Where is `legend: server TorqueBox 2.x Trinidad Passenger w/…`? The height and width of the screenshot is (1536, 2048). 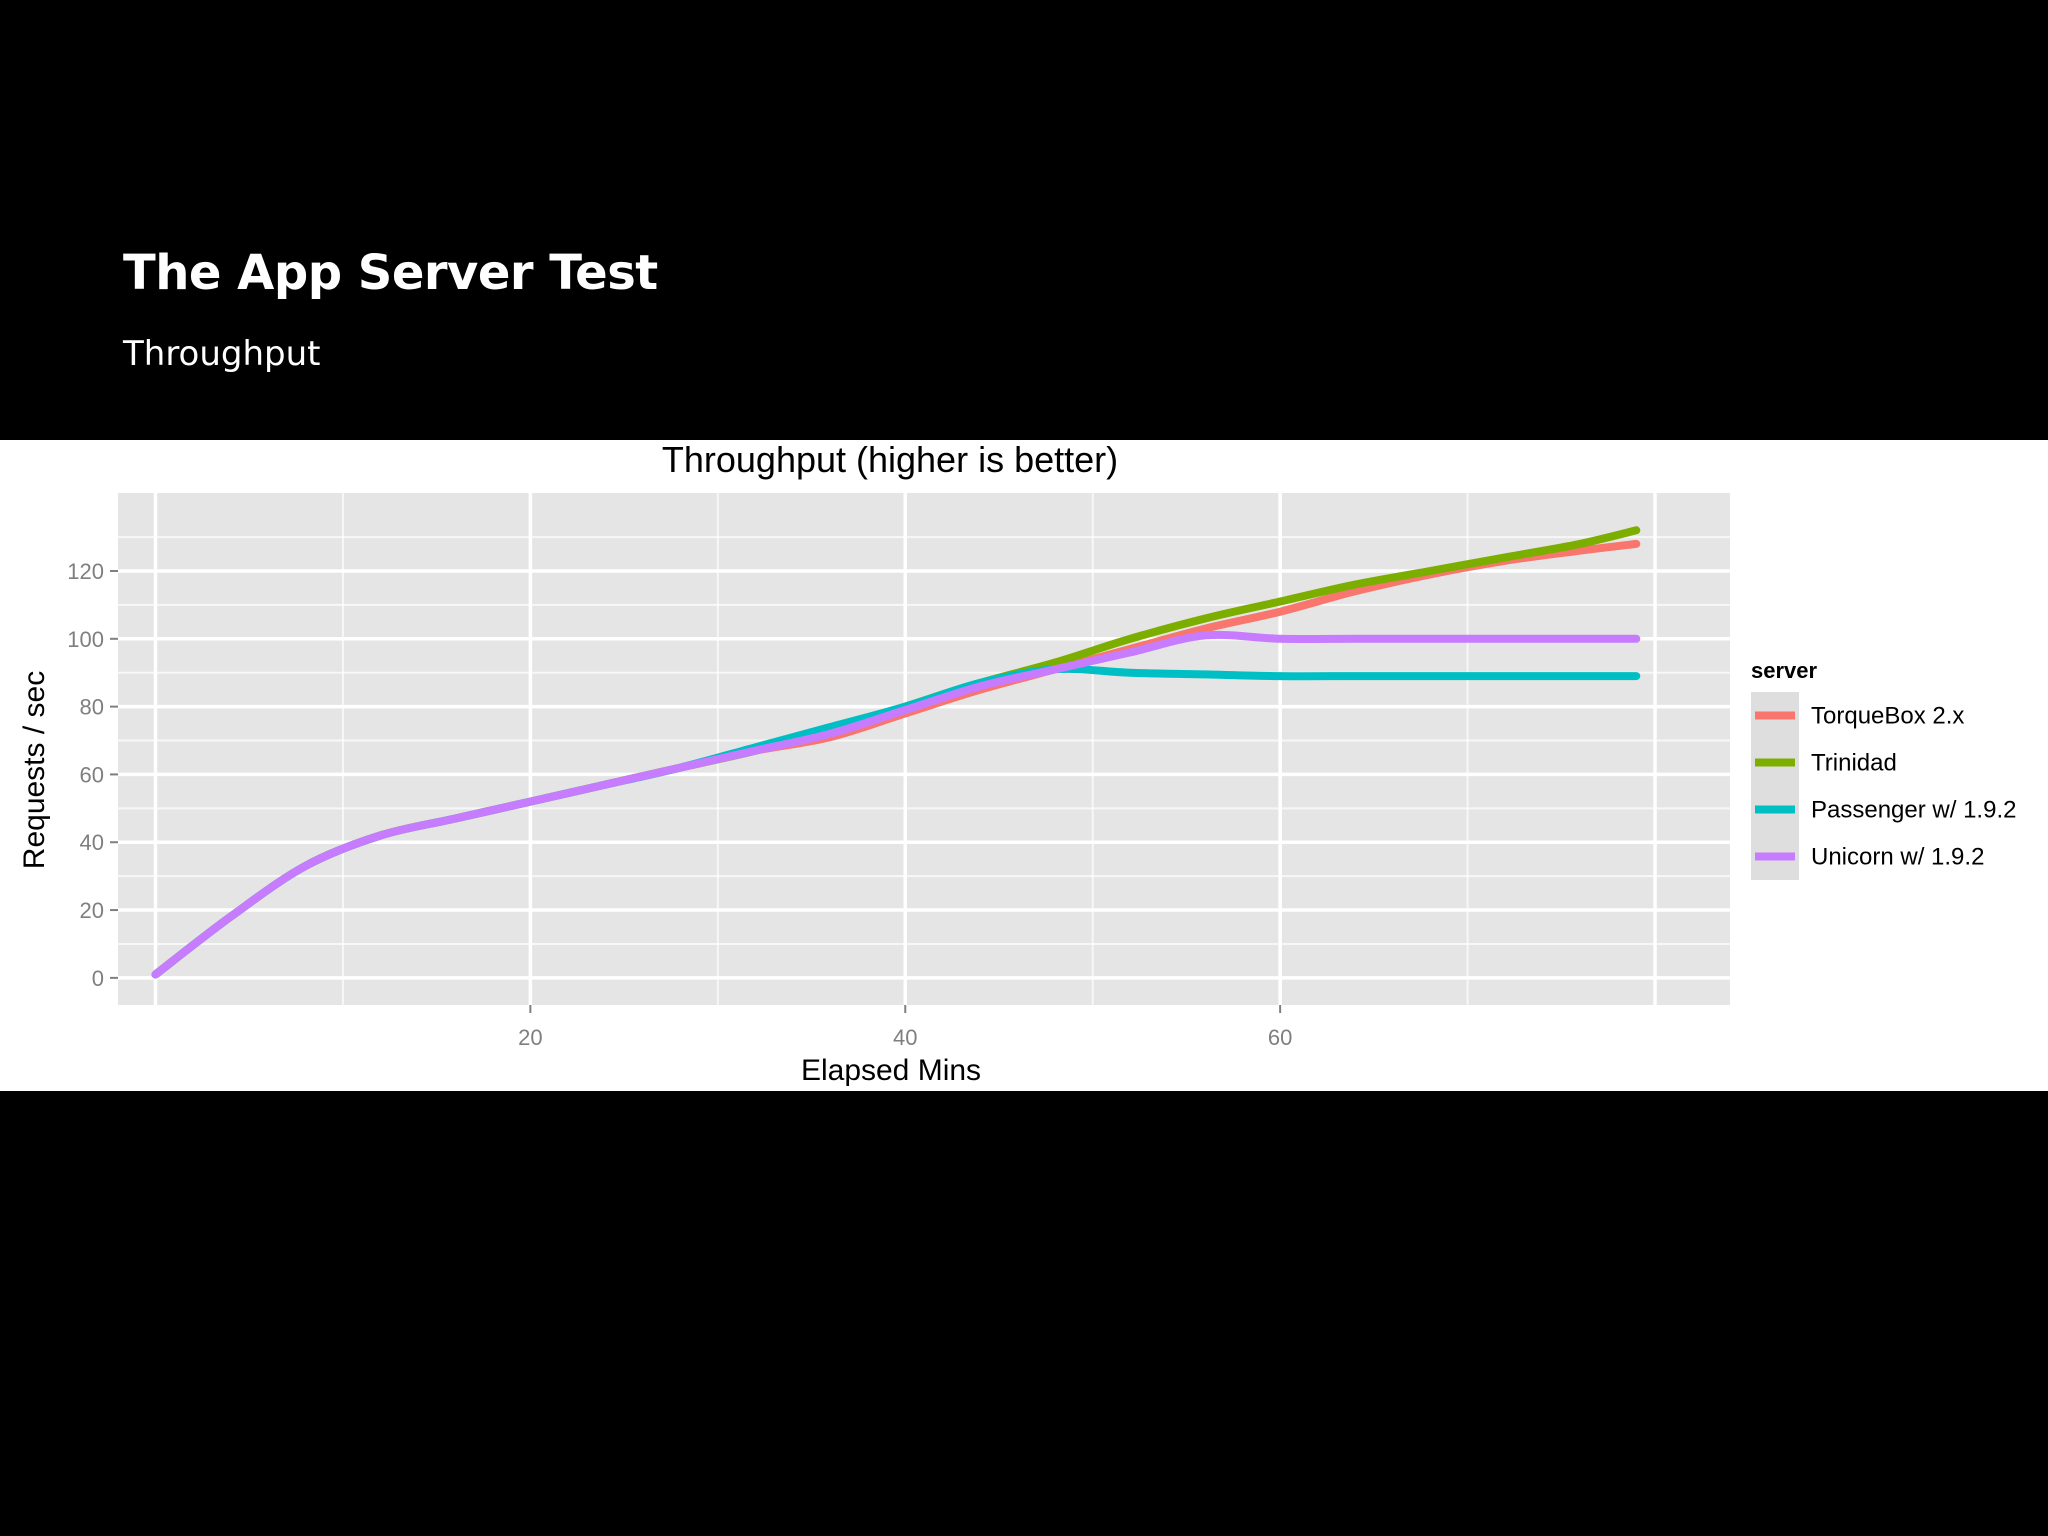 legend: server TorqueBox 2.x Trinidad Passenger w/… is located at coordinates (1883, 769).